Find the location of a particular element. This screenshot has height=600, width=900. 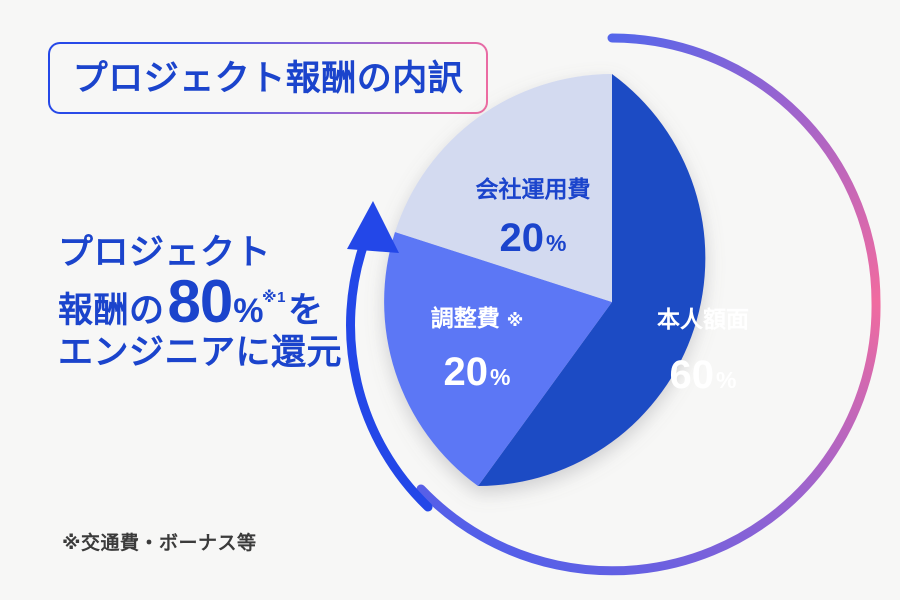

label-honnin-gakumen: 本人額面 60% is located at coordinates (703, 351).